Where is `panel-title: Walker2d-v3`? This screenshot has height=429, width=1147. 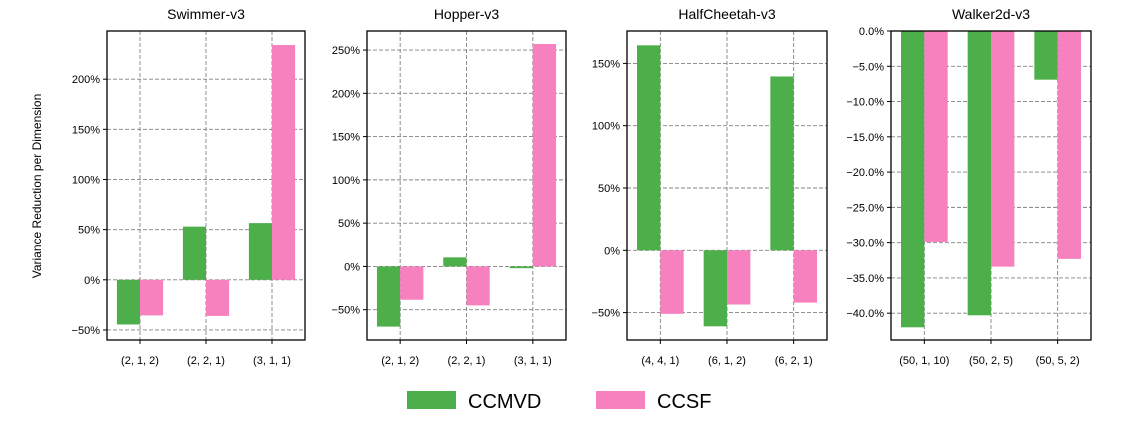
panel-title: Walker2d-v3 is located at coordinates (991, 14).